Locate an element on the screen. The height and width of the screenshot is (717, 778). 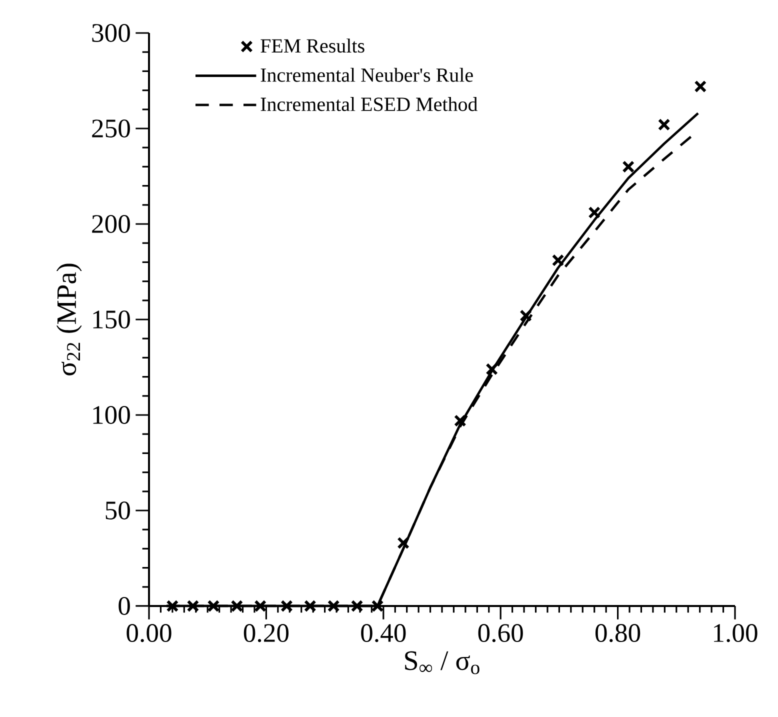
x-tick-label: 0.80 is located at coordinates (617, 633).